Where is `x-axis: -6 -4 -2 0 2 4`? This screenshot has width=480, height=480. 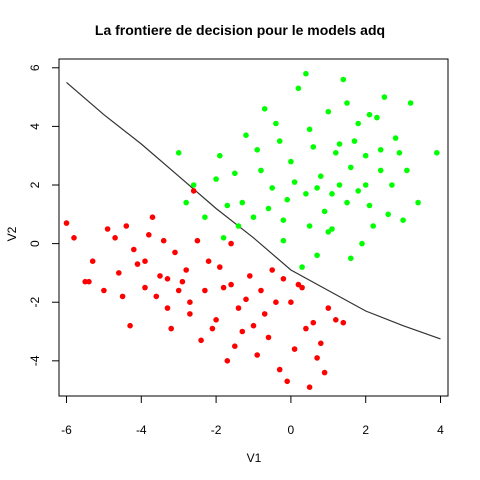
x-axis: -6 -4 -2 0 2 4 is located at coordinates (252, 416).